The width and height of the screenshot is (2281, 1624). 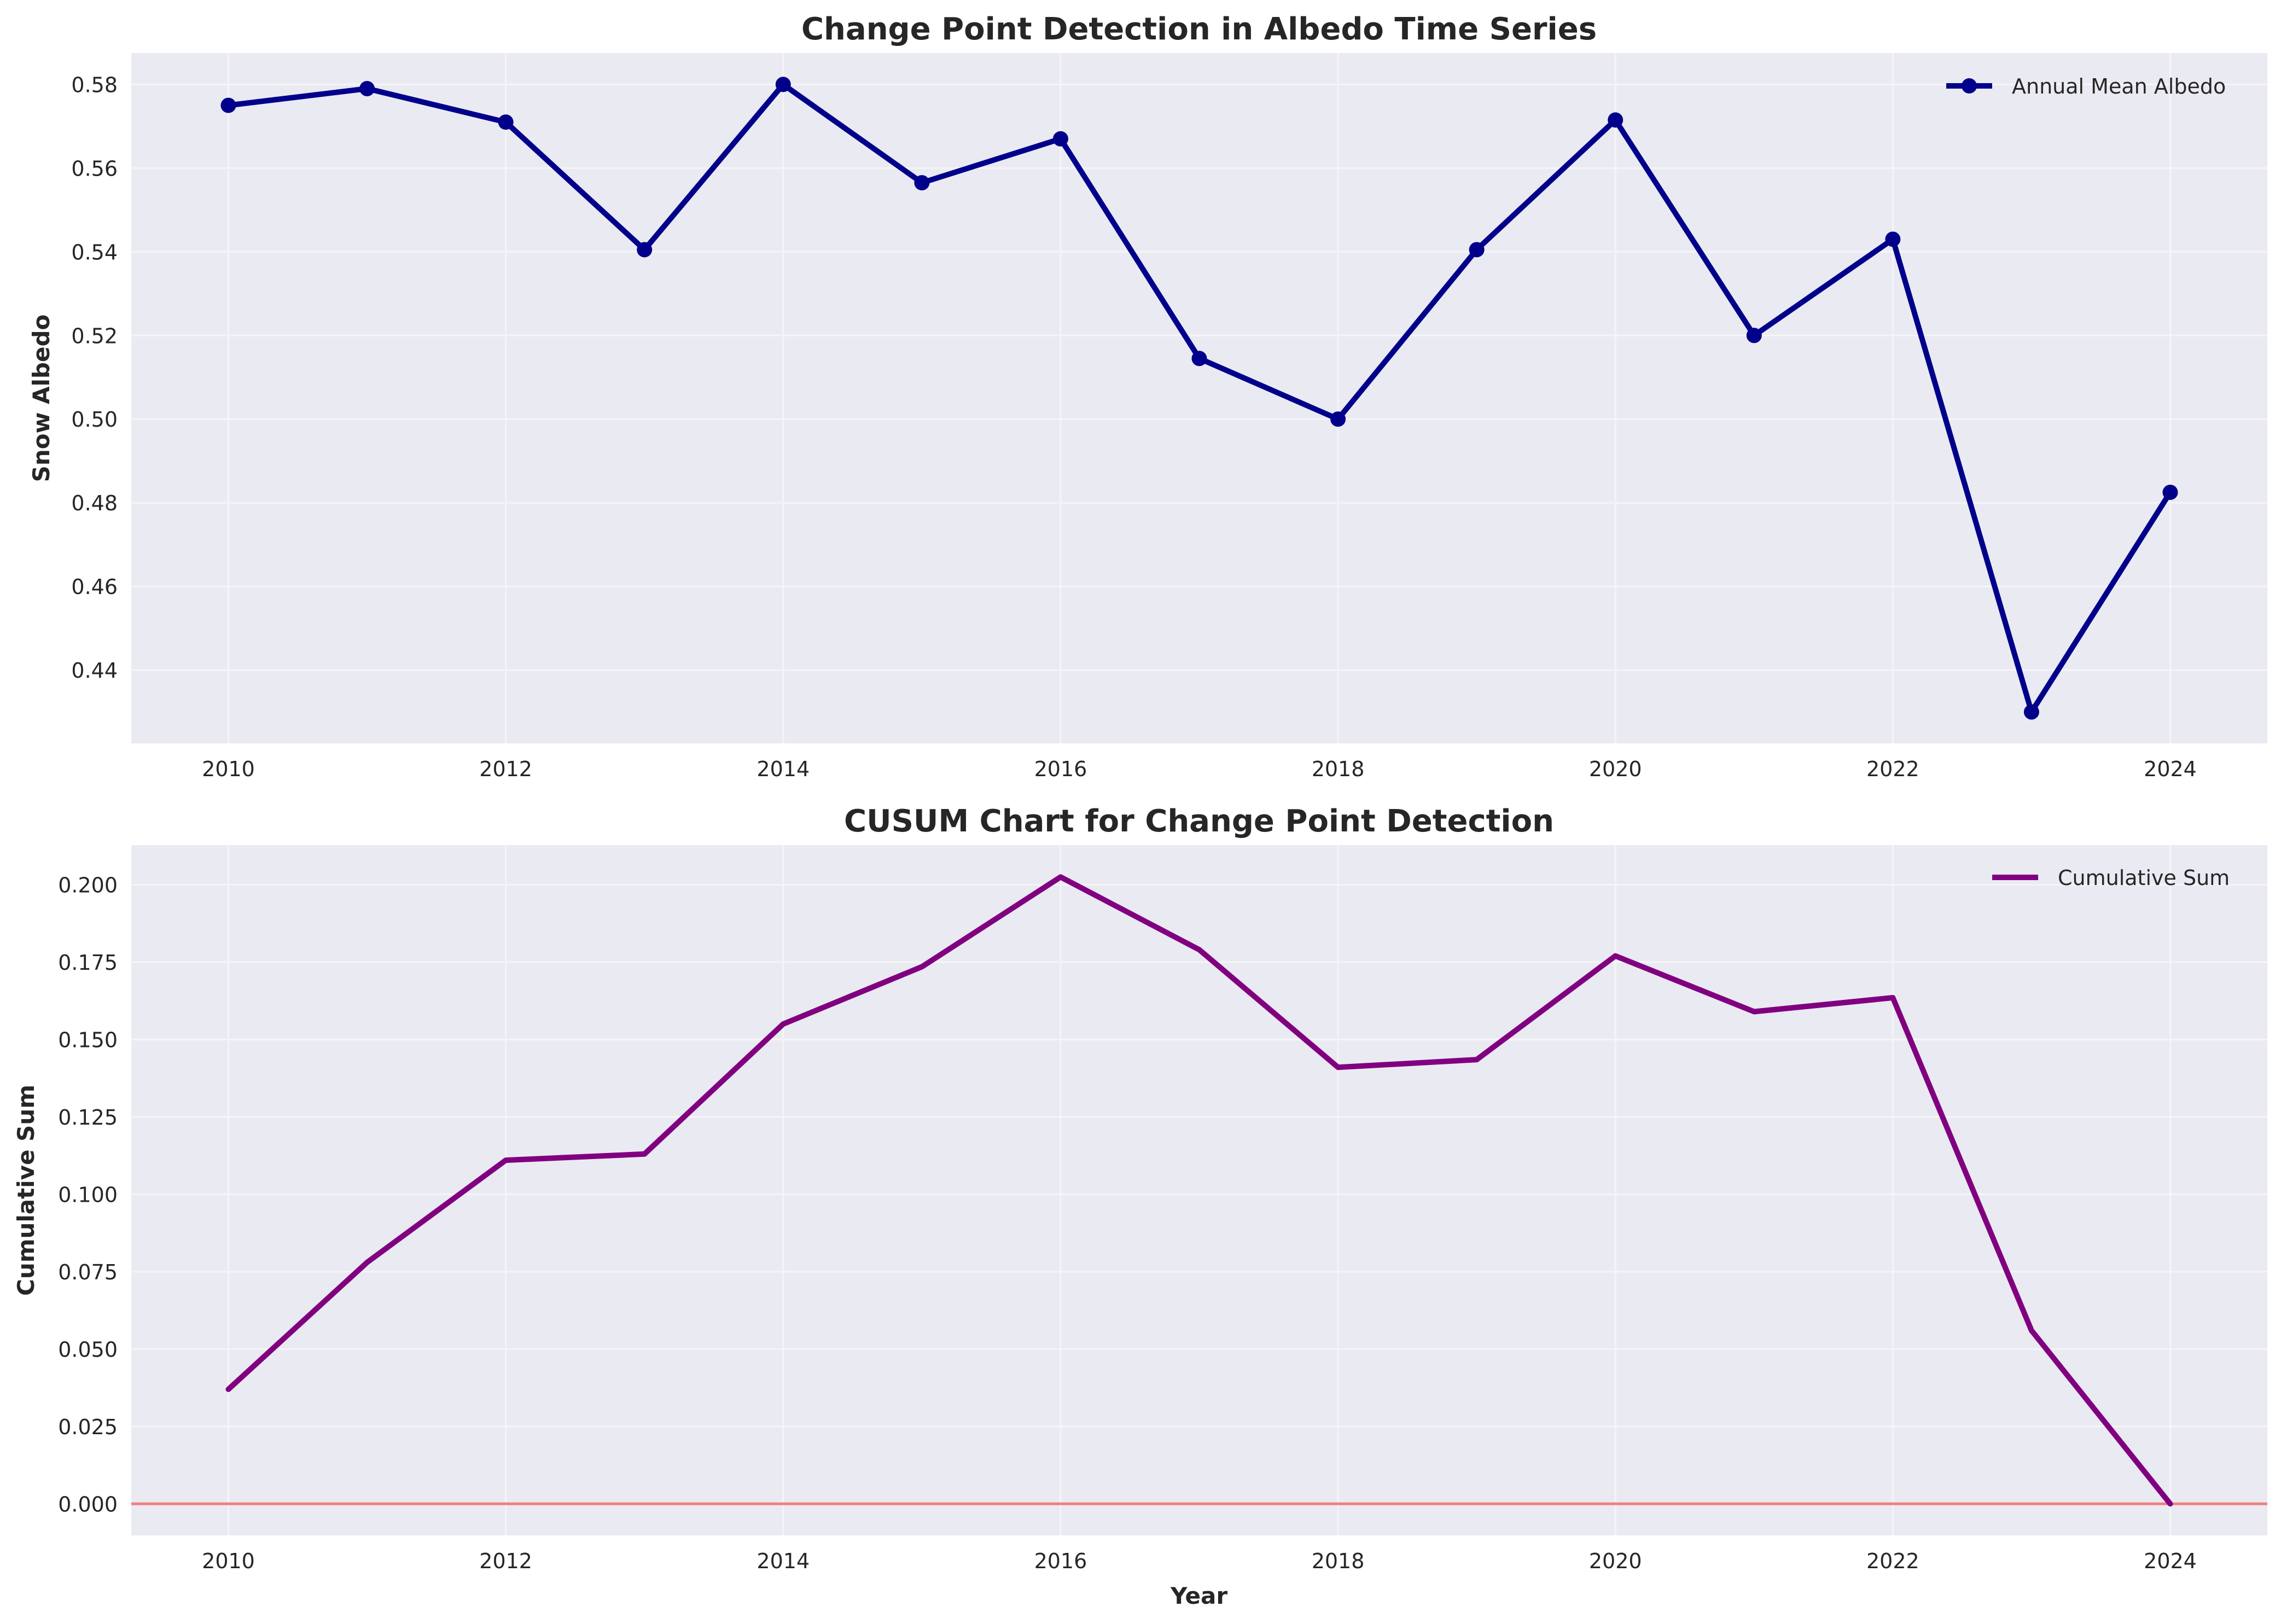 What do you see at coordinates (2144, 878) in the screenshot?
I see `legend-label: Cumulative Sum` at bounding box center [2144, 878].